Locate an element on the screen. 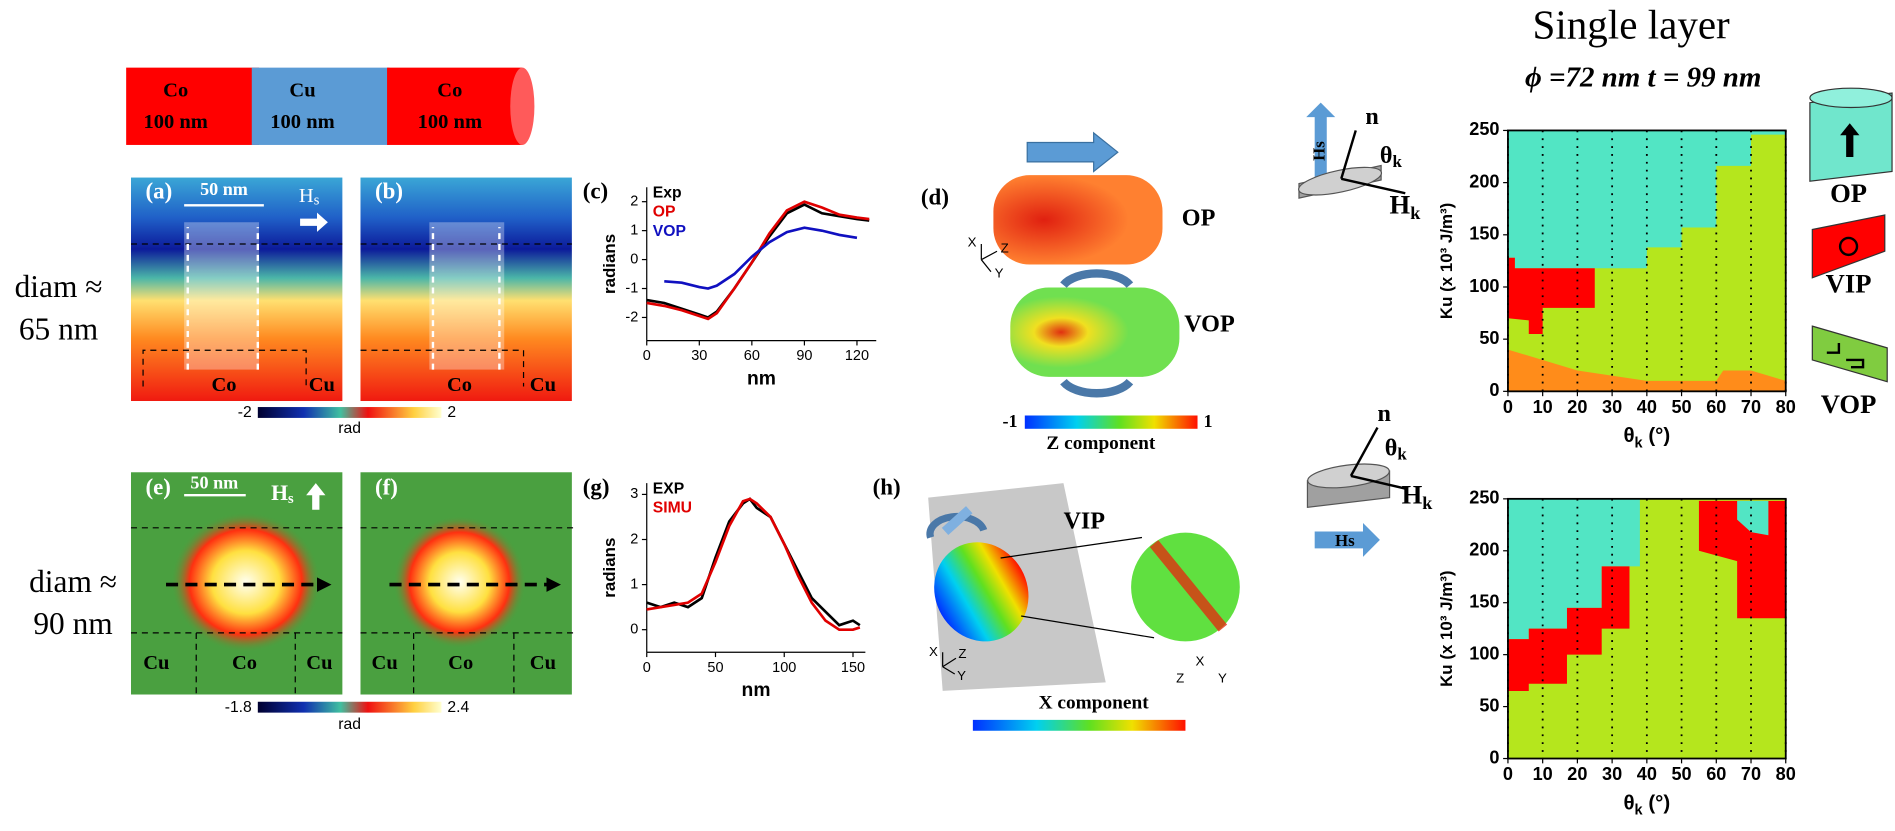  x-axis-label: θk (°) is located at coordinates (1646, 805).